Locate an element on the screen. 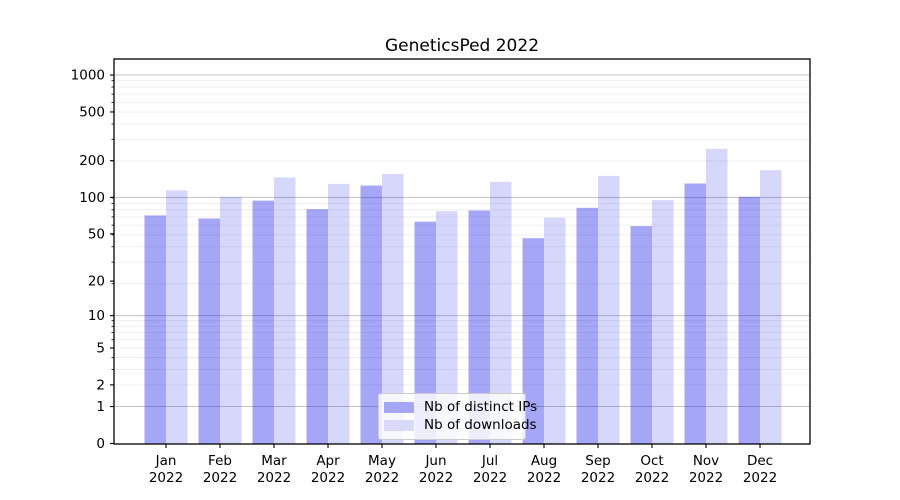 This screenshot has width=900, height=500. x-tick-label-month: Feb is located at coordinates (220, 461).